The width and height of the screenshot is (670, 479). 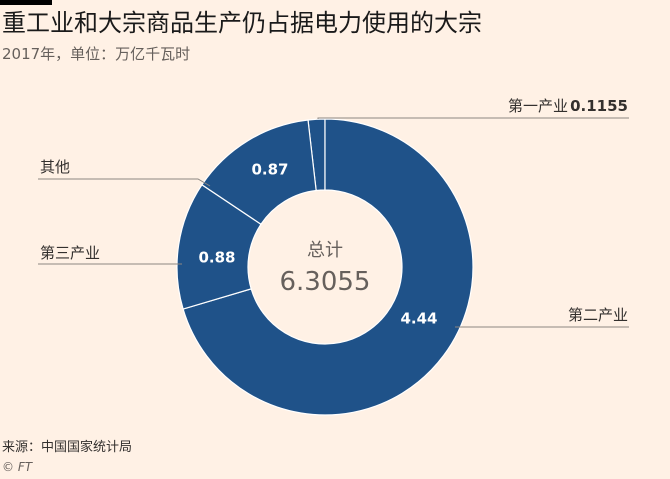 What do you see at coordinates (96, 54) in the screenshot?
I see `chart-subtitle: 2017年，单位：万亿千瓦时` at bounding box center [96, 54].